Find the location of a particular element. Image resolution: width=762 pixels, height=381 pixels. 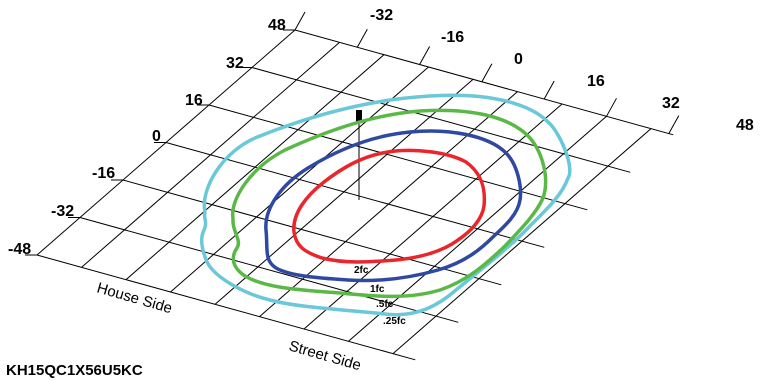

left-tick-16: 16 is located at coordinates (194, 100).